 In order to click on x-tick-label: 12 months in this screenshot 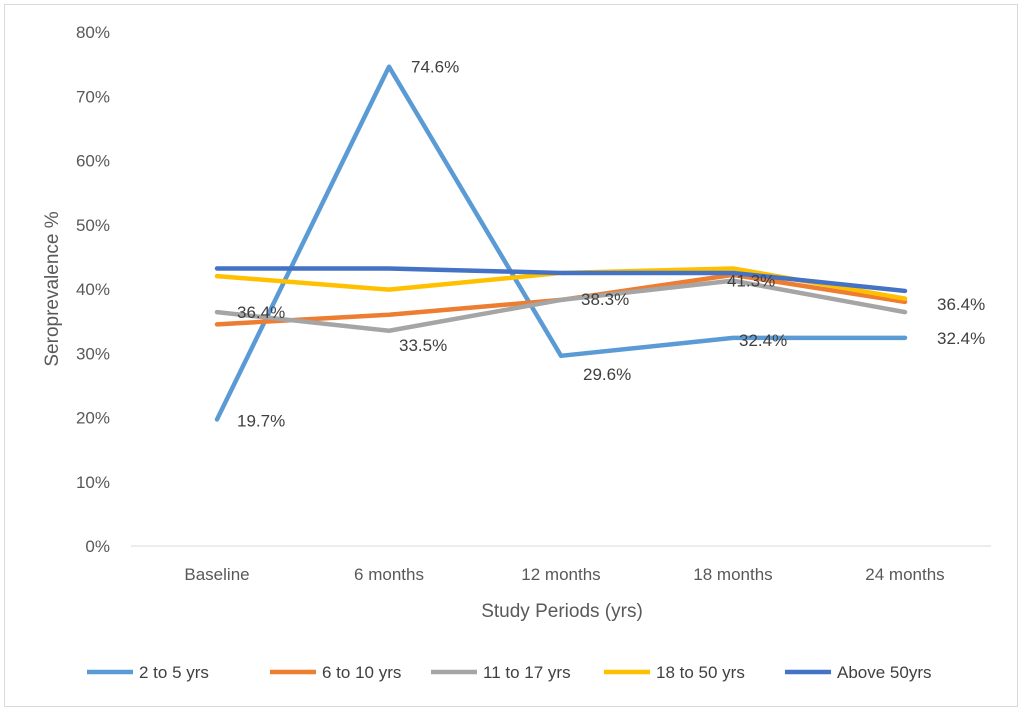, I will do `click(560, 574)`.